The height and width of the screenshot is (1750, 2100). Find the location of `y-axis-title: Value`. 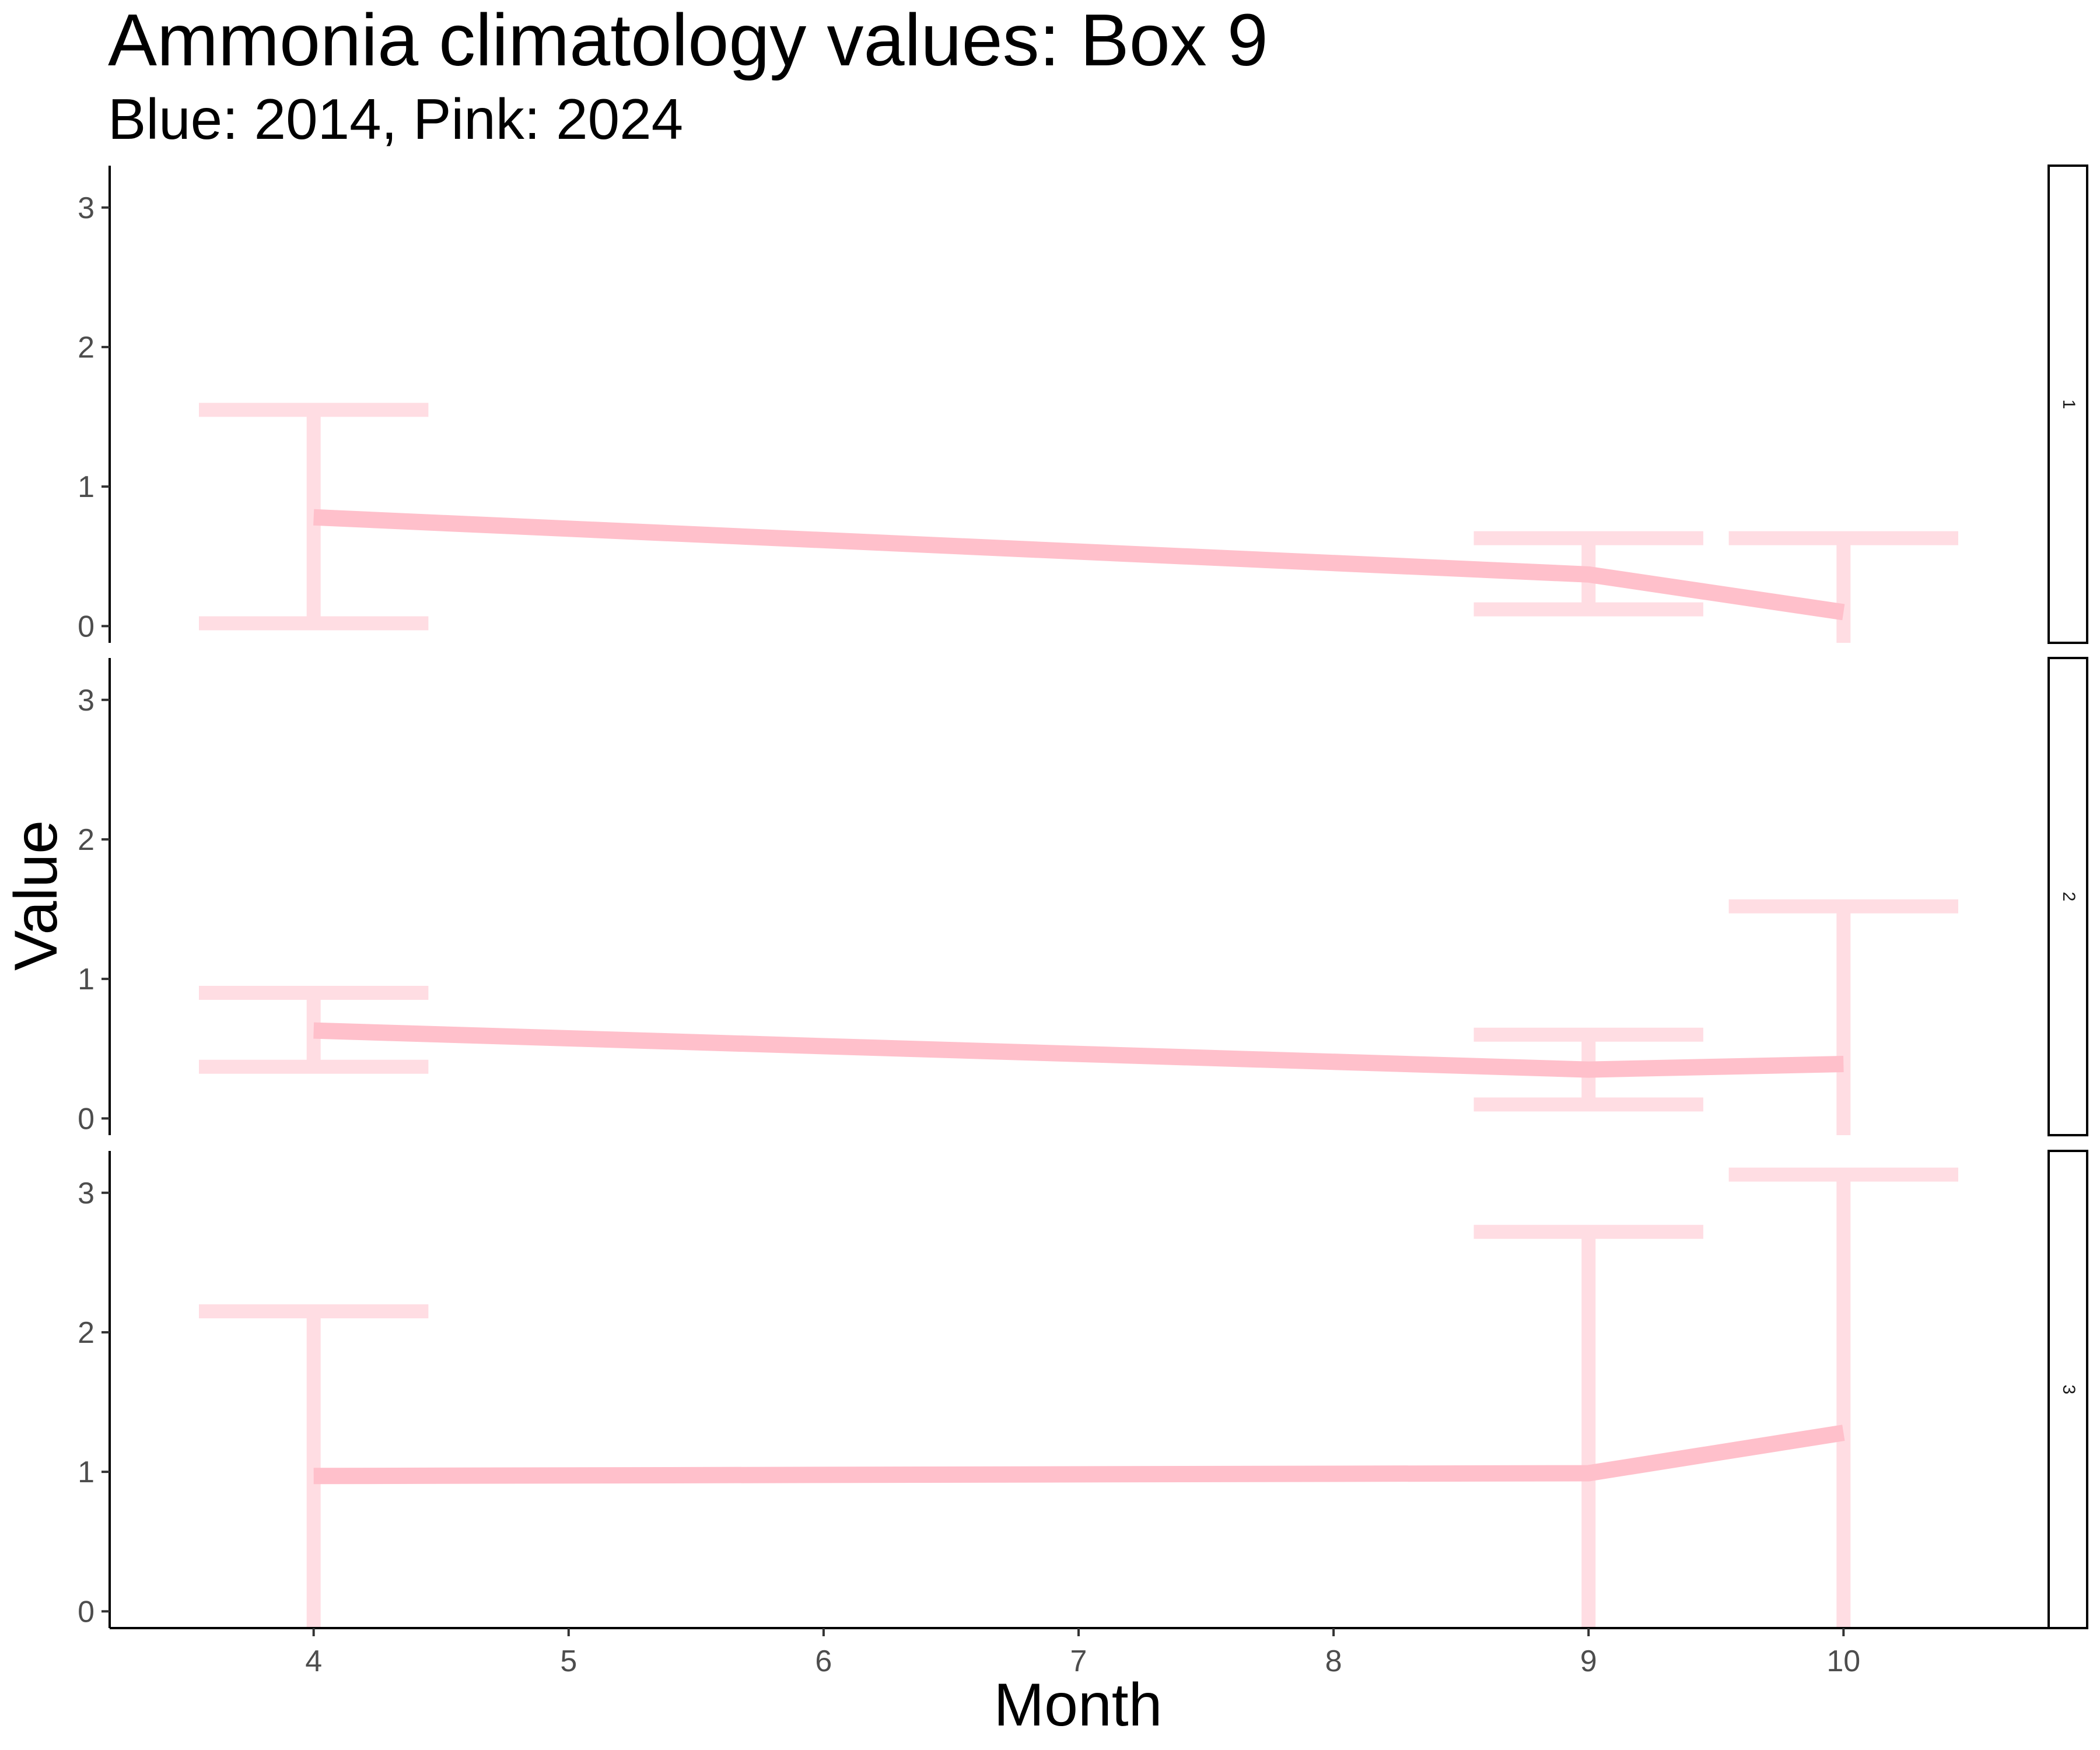

y-axis-title: Value is located at coordinates (36, 895).